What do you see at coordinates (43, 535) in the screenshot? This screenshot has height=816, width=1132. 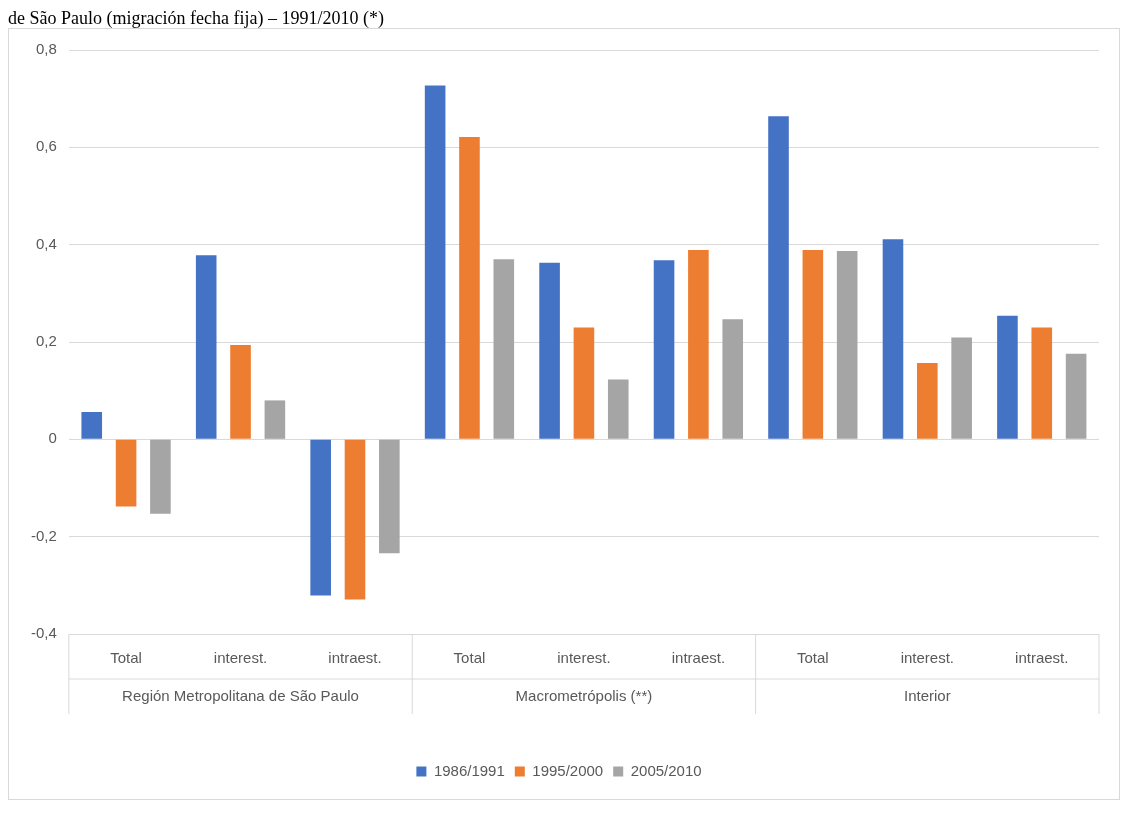 I see `y-tick-label: -0,2` at bounding box center [43, 535].